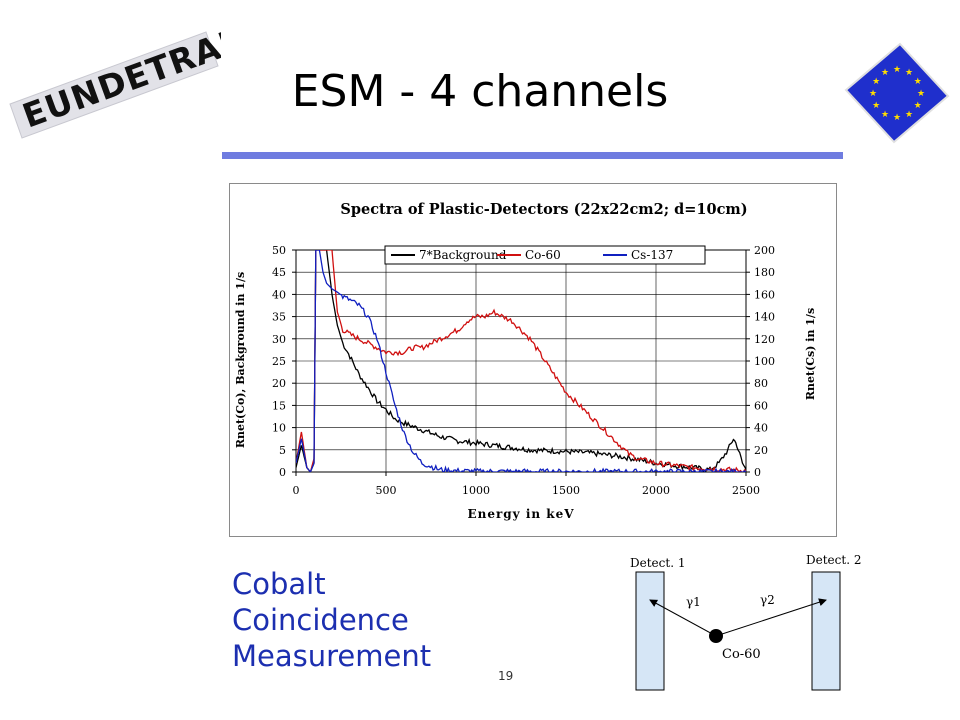 The width and height of the screenshot is (960, 720). What do you see at coordinates (532, 155) in the screenshot?
I see `title-underline` at bounding box center [532, 155].